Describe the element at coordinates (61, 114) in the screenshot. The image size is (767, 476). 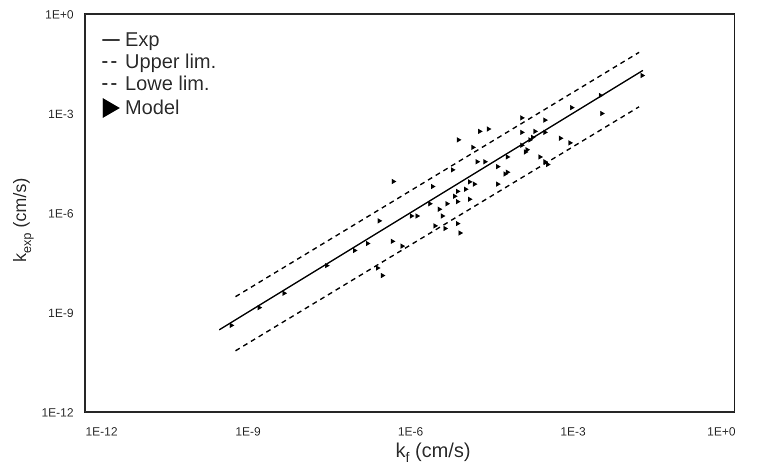
I see `y-tick-label: 1E-3` at that location.